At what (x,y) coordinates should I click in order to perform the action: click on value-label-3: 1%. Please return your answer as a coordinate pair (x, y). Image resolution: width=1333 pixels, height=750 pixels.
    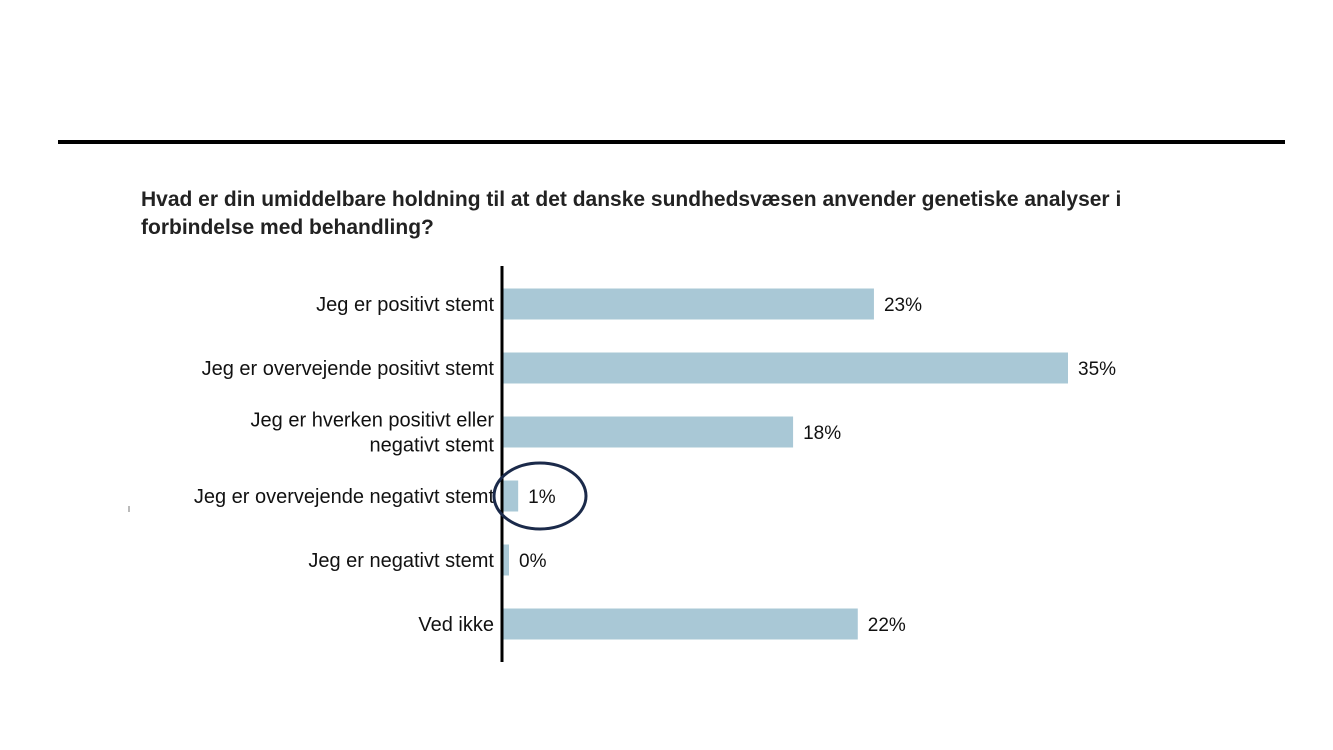
    Looking at the image, I should click on (542, 497).